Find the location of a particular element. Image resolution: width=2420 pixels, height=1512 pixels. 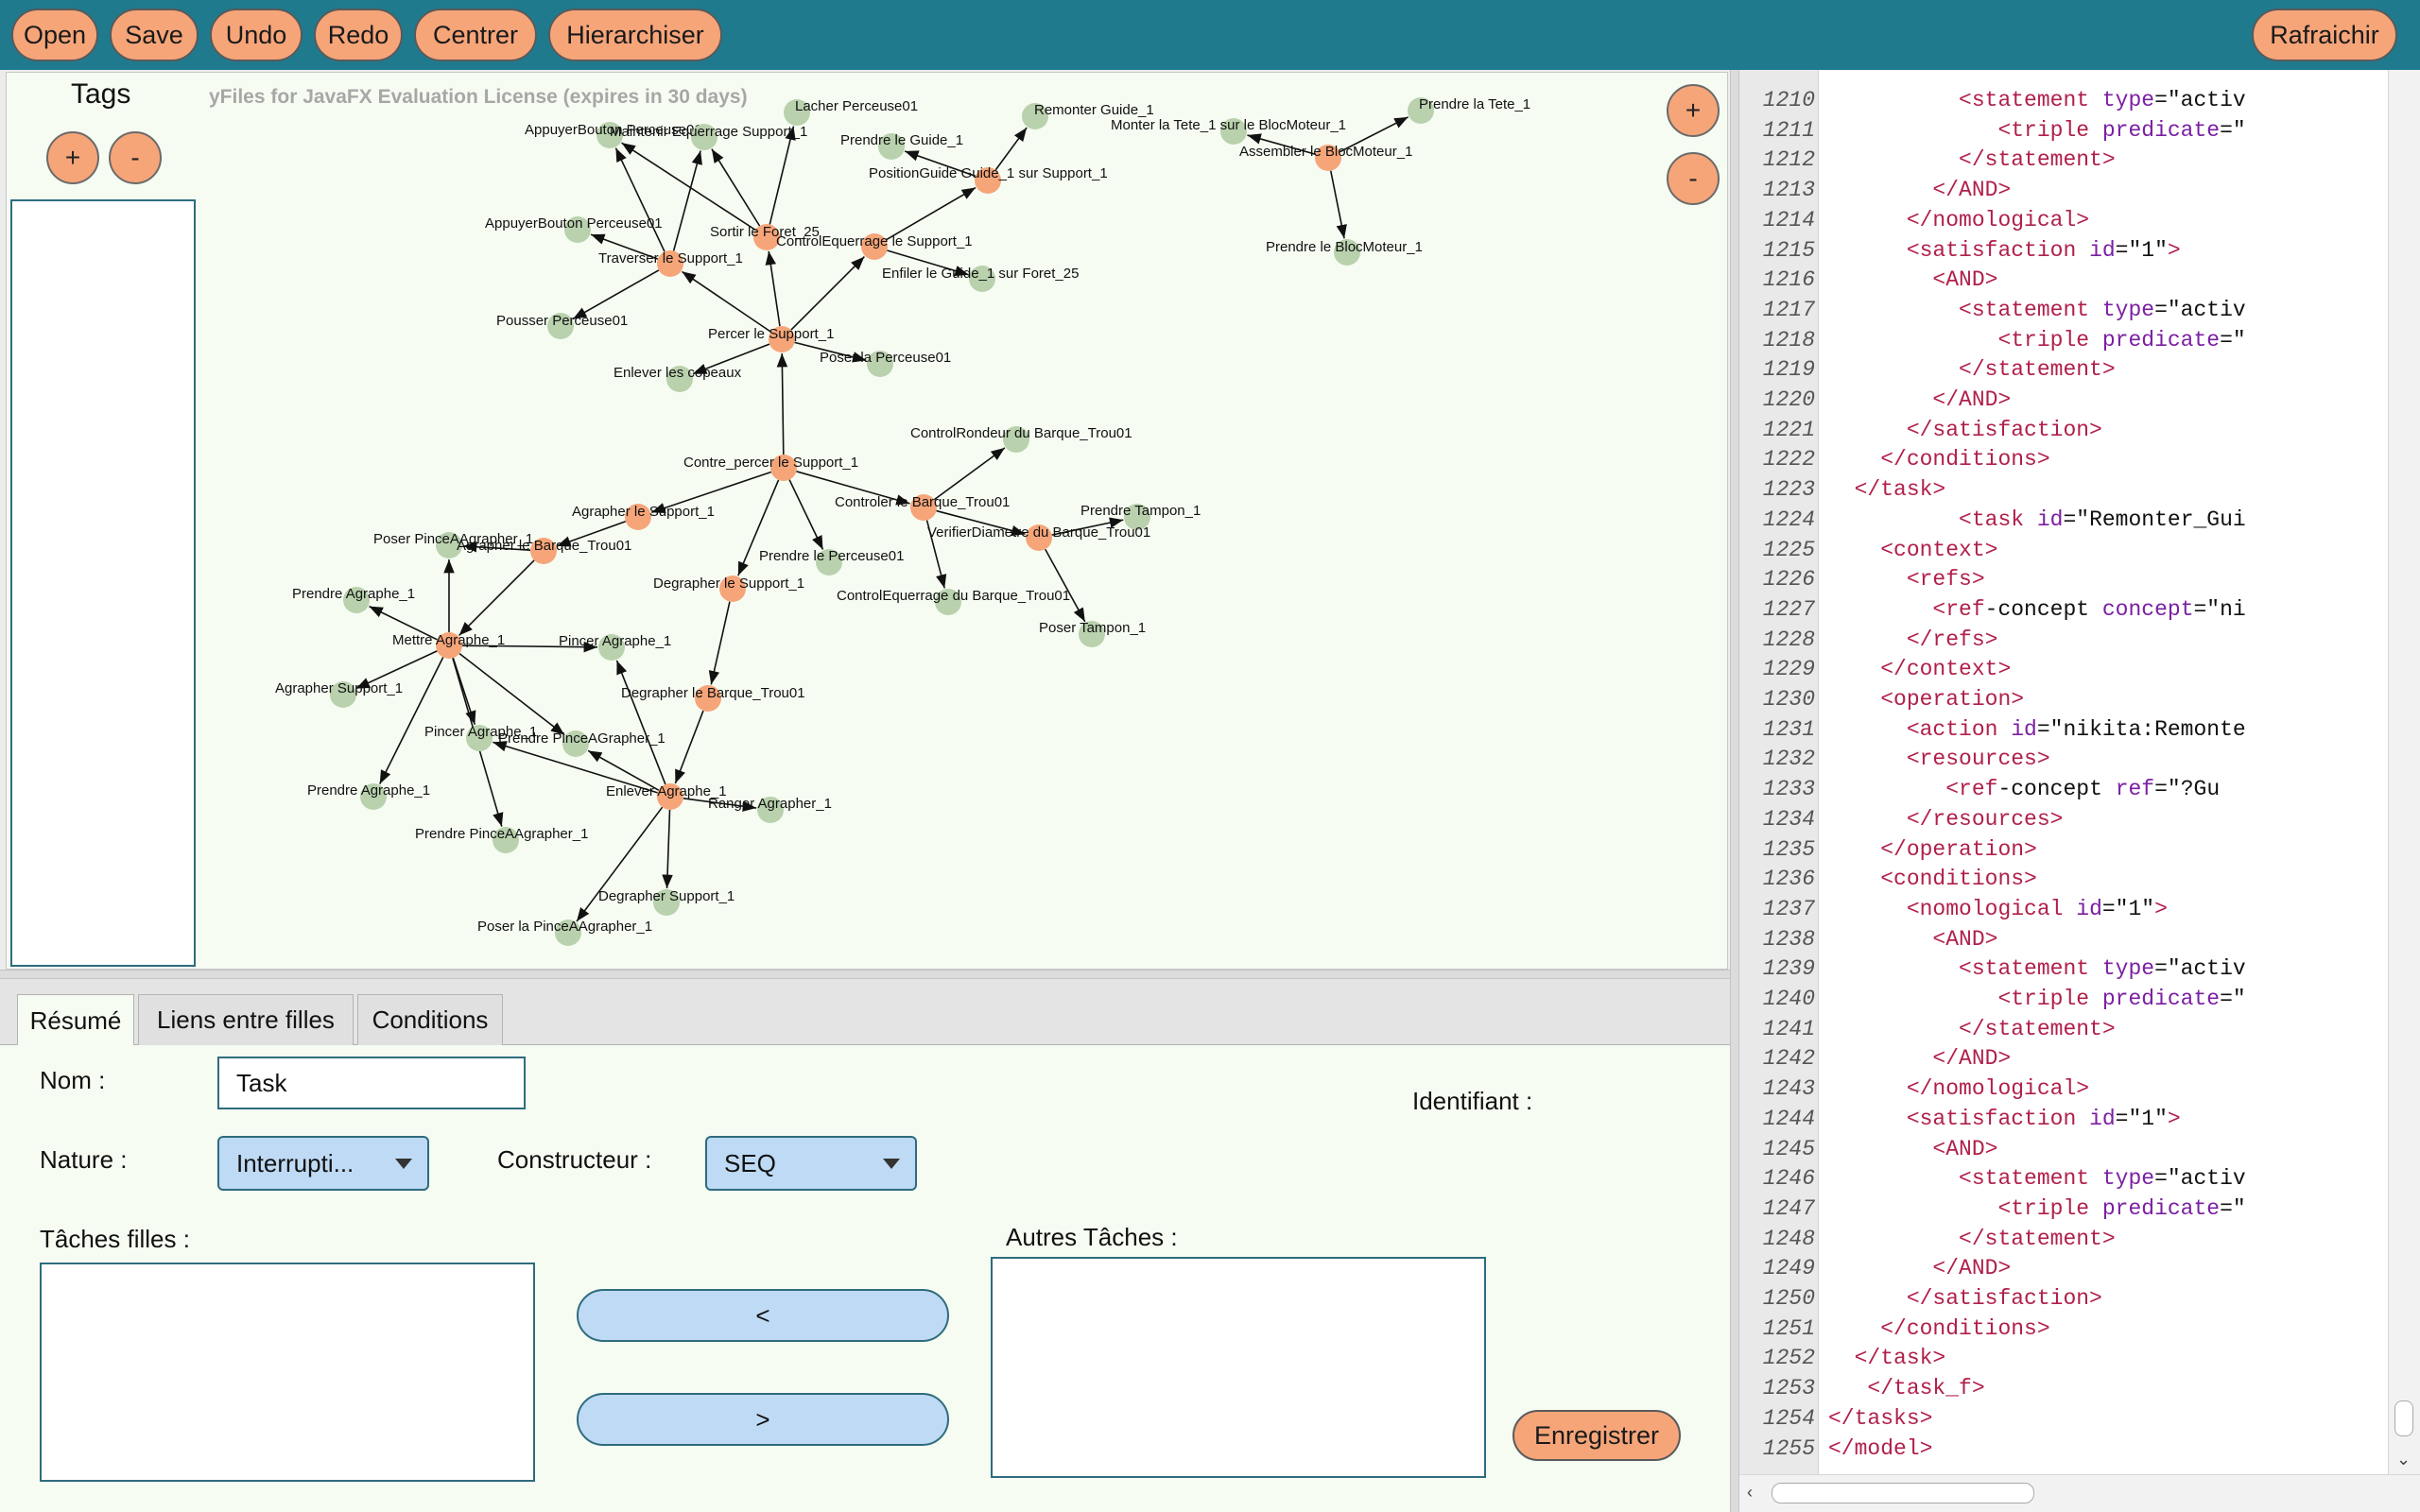

graph-node-prendrePince: Prendre PinceAGrapher_1 is located at coordinates (582, 743).